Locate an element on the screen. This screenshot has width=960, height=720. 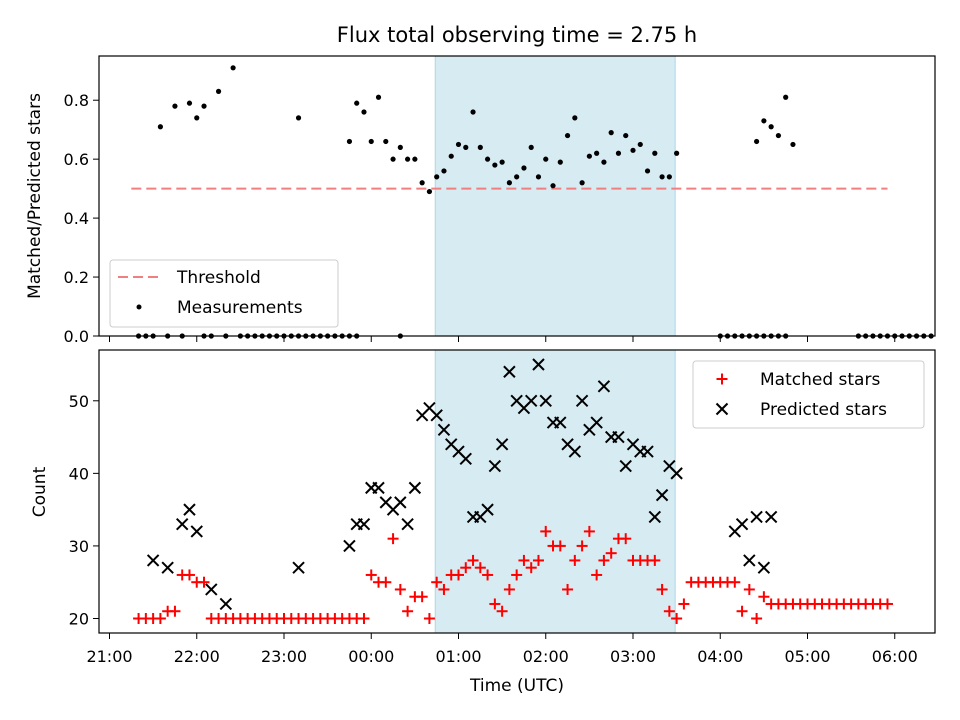
legend-predicted-swatch is located at coordinates (722, 409).